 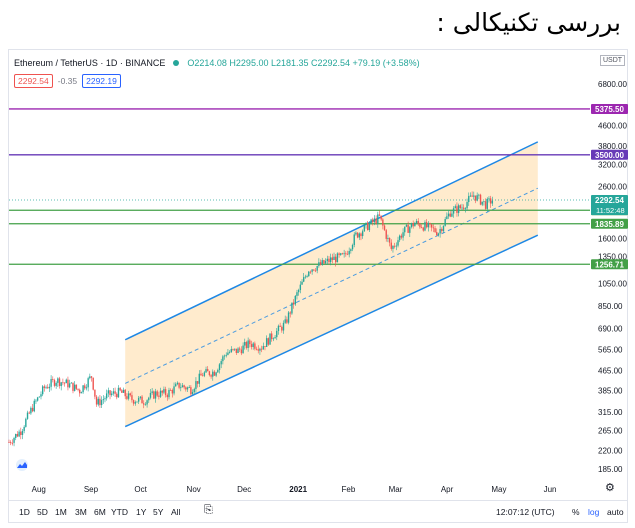 What do you see at coordinates (90, 63) in the screenshot?
I see `symbol-label: Ethereum / TetherUS · 1D · BINANCE` at bounding box center [90, 63].